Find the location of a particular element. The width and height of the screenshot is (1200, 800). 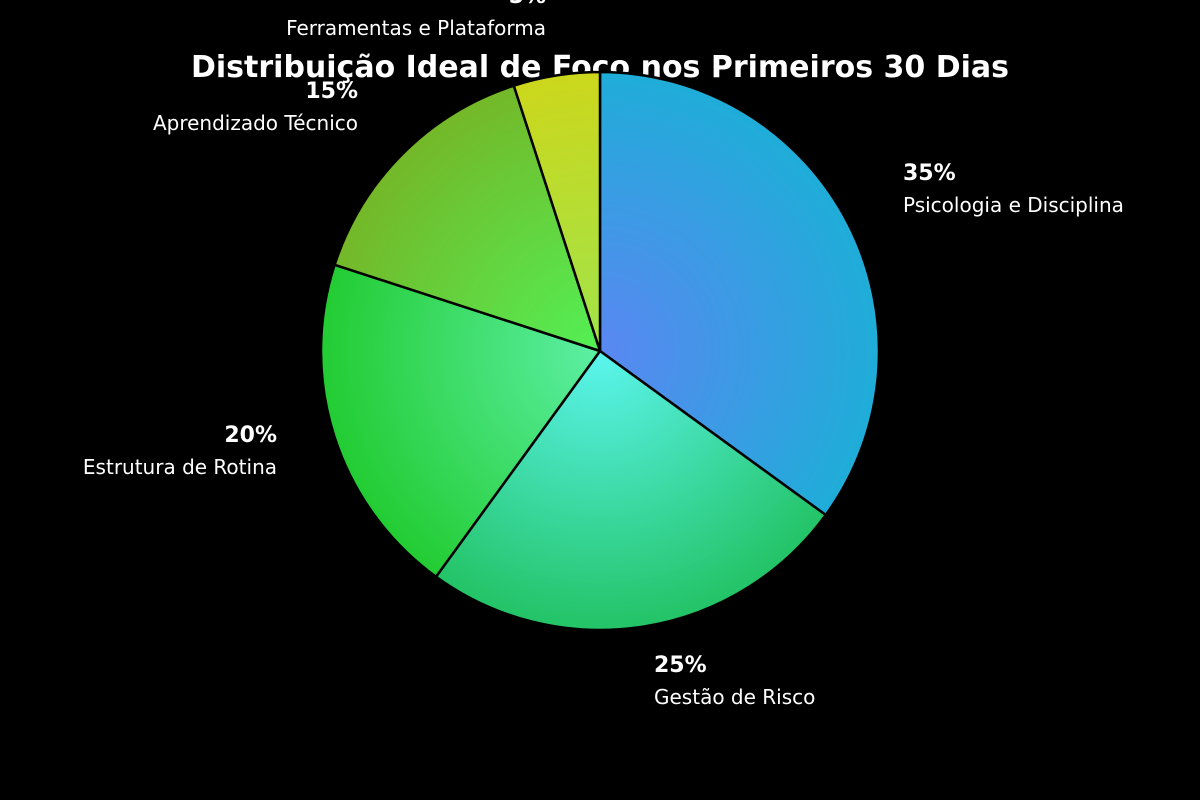

slice-label-psicologia-e-disciplina: 35% Psicologia e Disciplina is located at coordinates (1013, 189).